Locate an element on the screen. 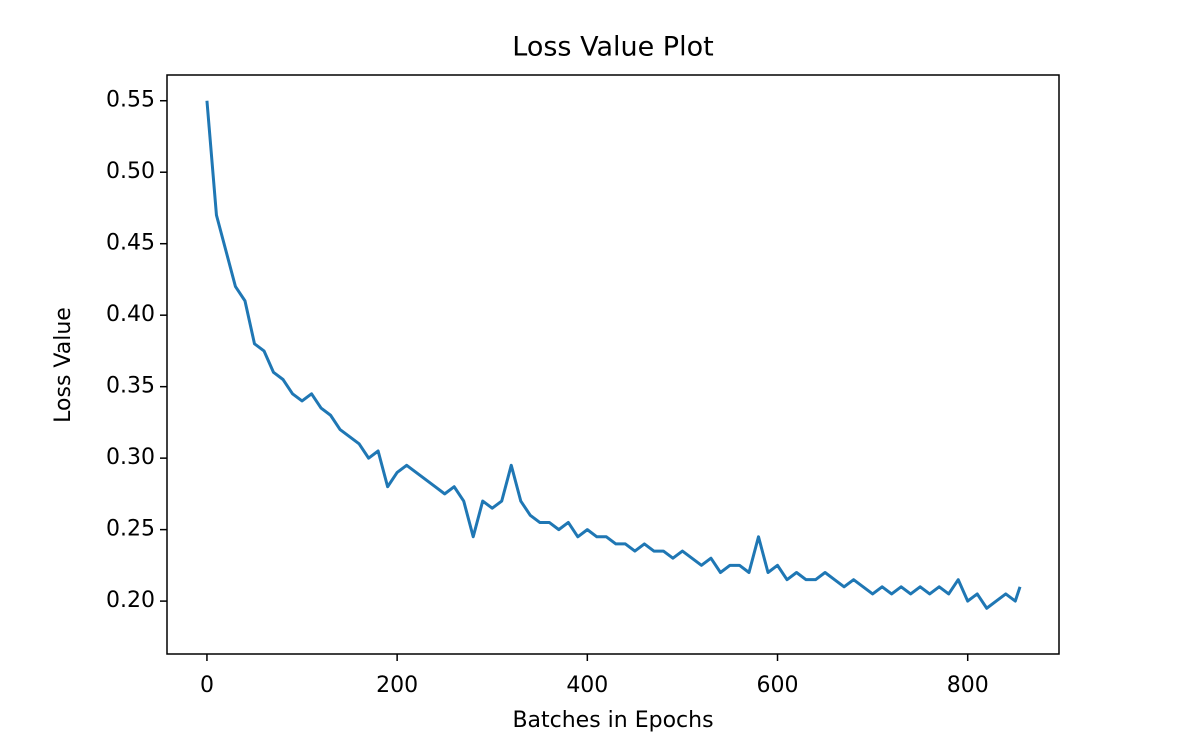 The width and height of the screenshot is (1181, 756). y-tick-label: 0.55 is located at coordinates (130, 100).